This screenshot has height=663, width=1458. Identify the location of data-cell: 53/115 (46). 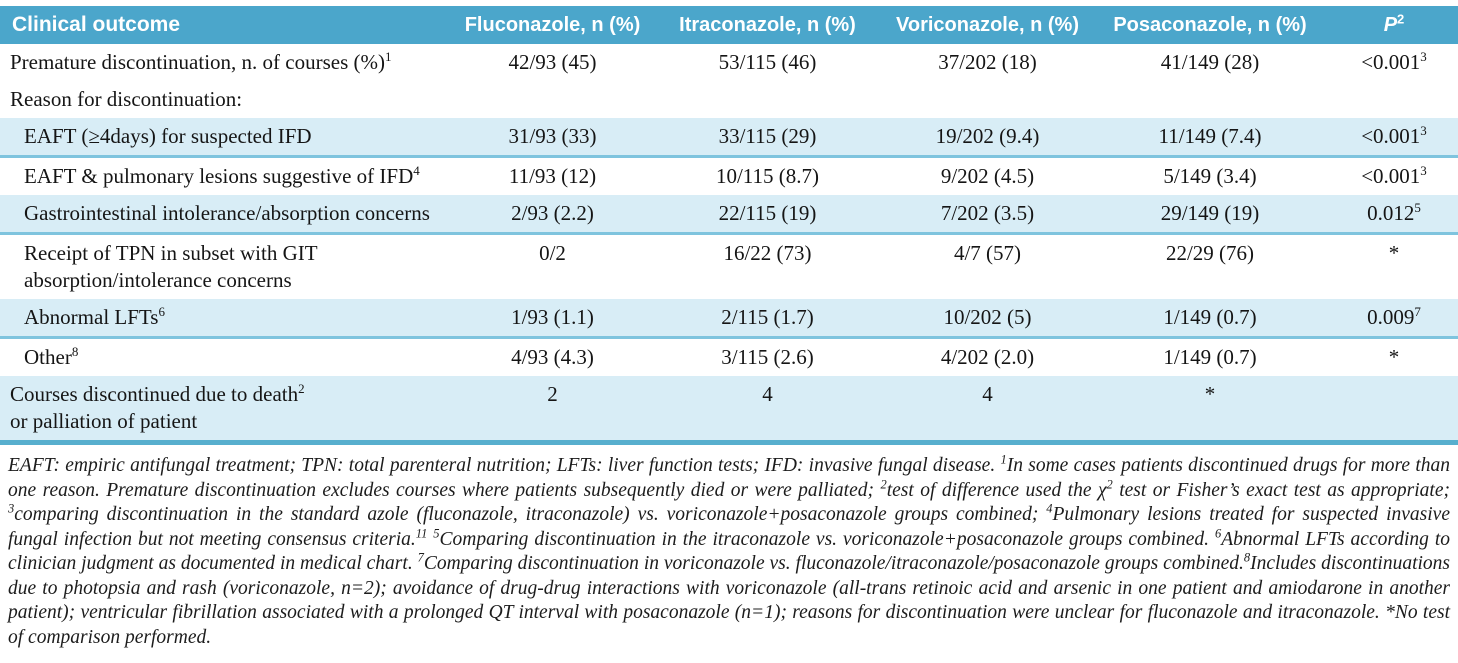
(767, 62).